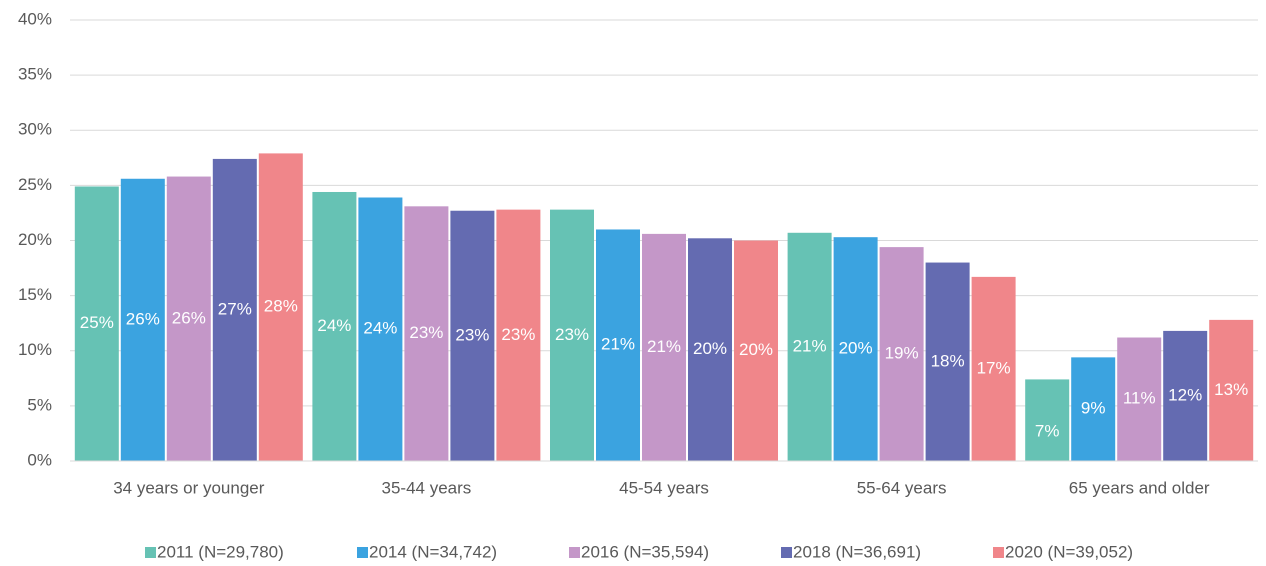 The width and height of the screenshot is (1266, 566). I want to click on value-label: 25%, so click(97, 322).